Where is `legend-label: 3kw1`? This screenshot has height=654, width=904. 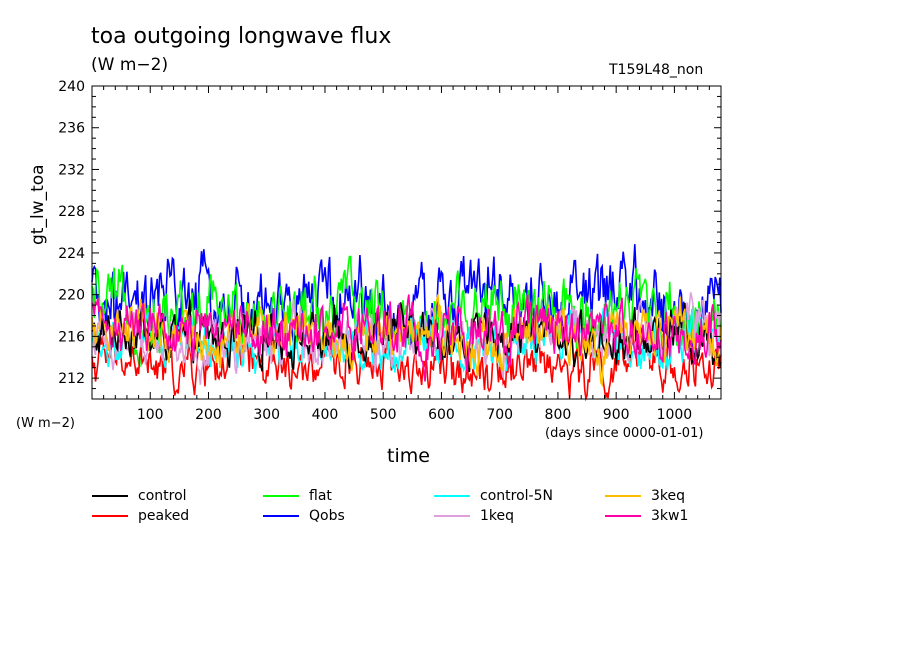 legend-label: 3kw1 is located at coordinates (670, 516).